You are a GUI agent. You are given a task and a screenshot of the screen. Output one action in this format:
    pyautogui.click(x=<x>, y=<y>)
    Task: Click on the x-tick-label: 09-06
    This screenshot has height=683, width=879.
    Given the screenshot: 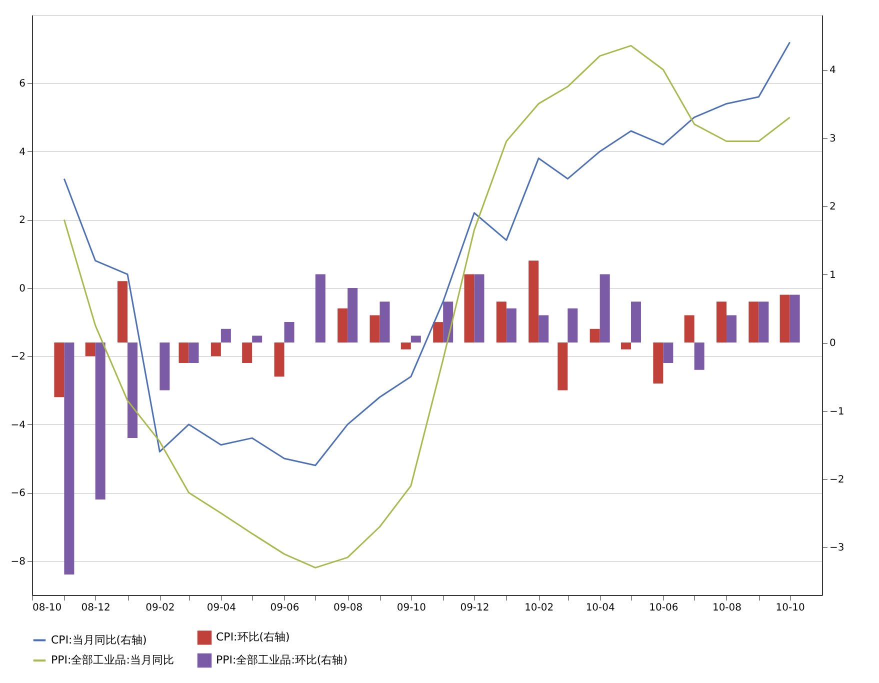 What is the action you would take?
    pyautogui.click(x=285, y=608)
    